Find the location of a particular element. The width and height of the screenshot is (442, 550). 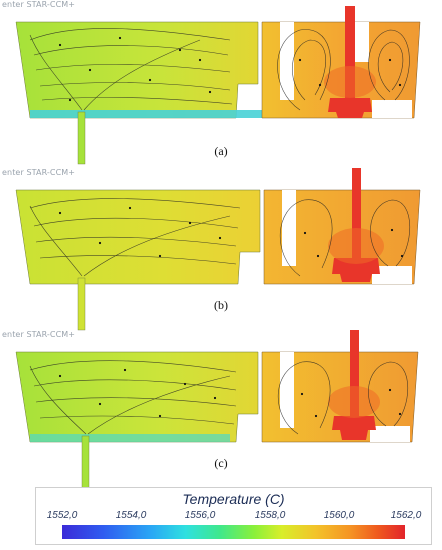

caption-a: (a) is located at coordinates (221, 151).